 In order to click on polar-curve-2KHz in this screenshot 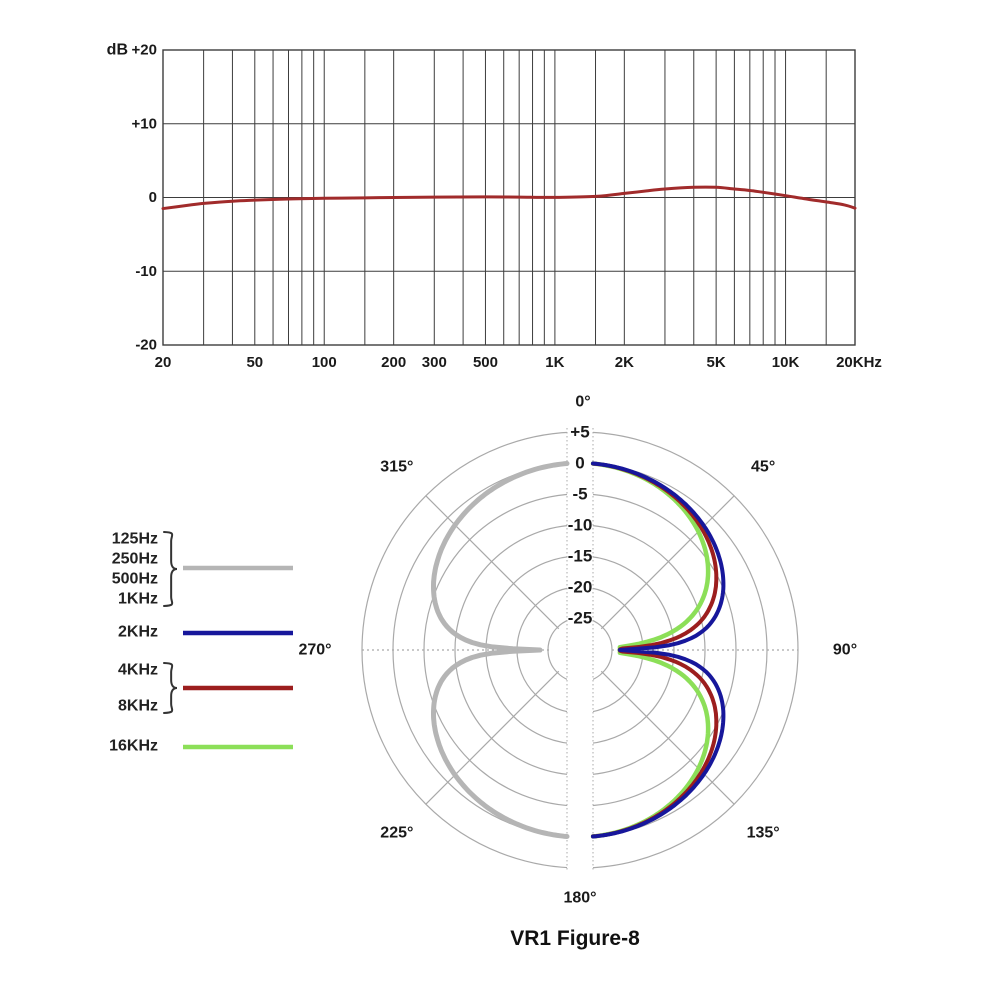, I will do `click(658, 650)`.